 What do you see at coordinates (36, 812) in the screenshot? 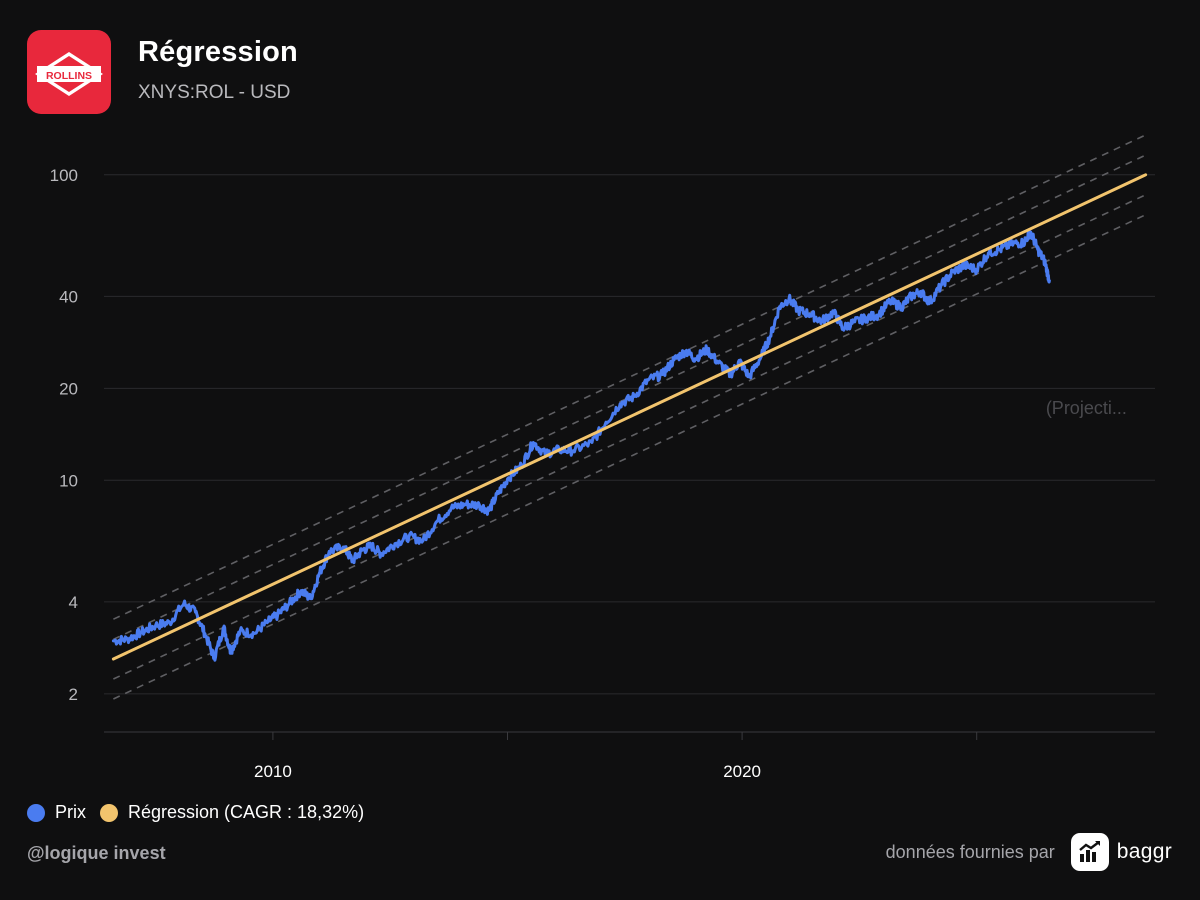
I see `price-legend-dot` at bounding box center [36, 812].